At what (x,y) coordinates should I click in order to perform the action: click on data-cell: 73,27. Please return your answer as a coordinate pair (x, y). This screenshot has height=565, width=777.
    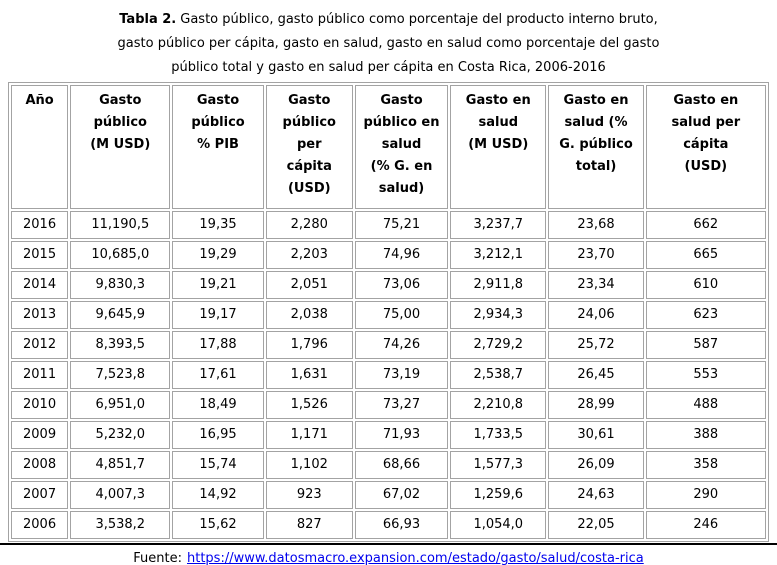
    Looking at the image, I should click on (401, 405).